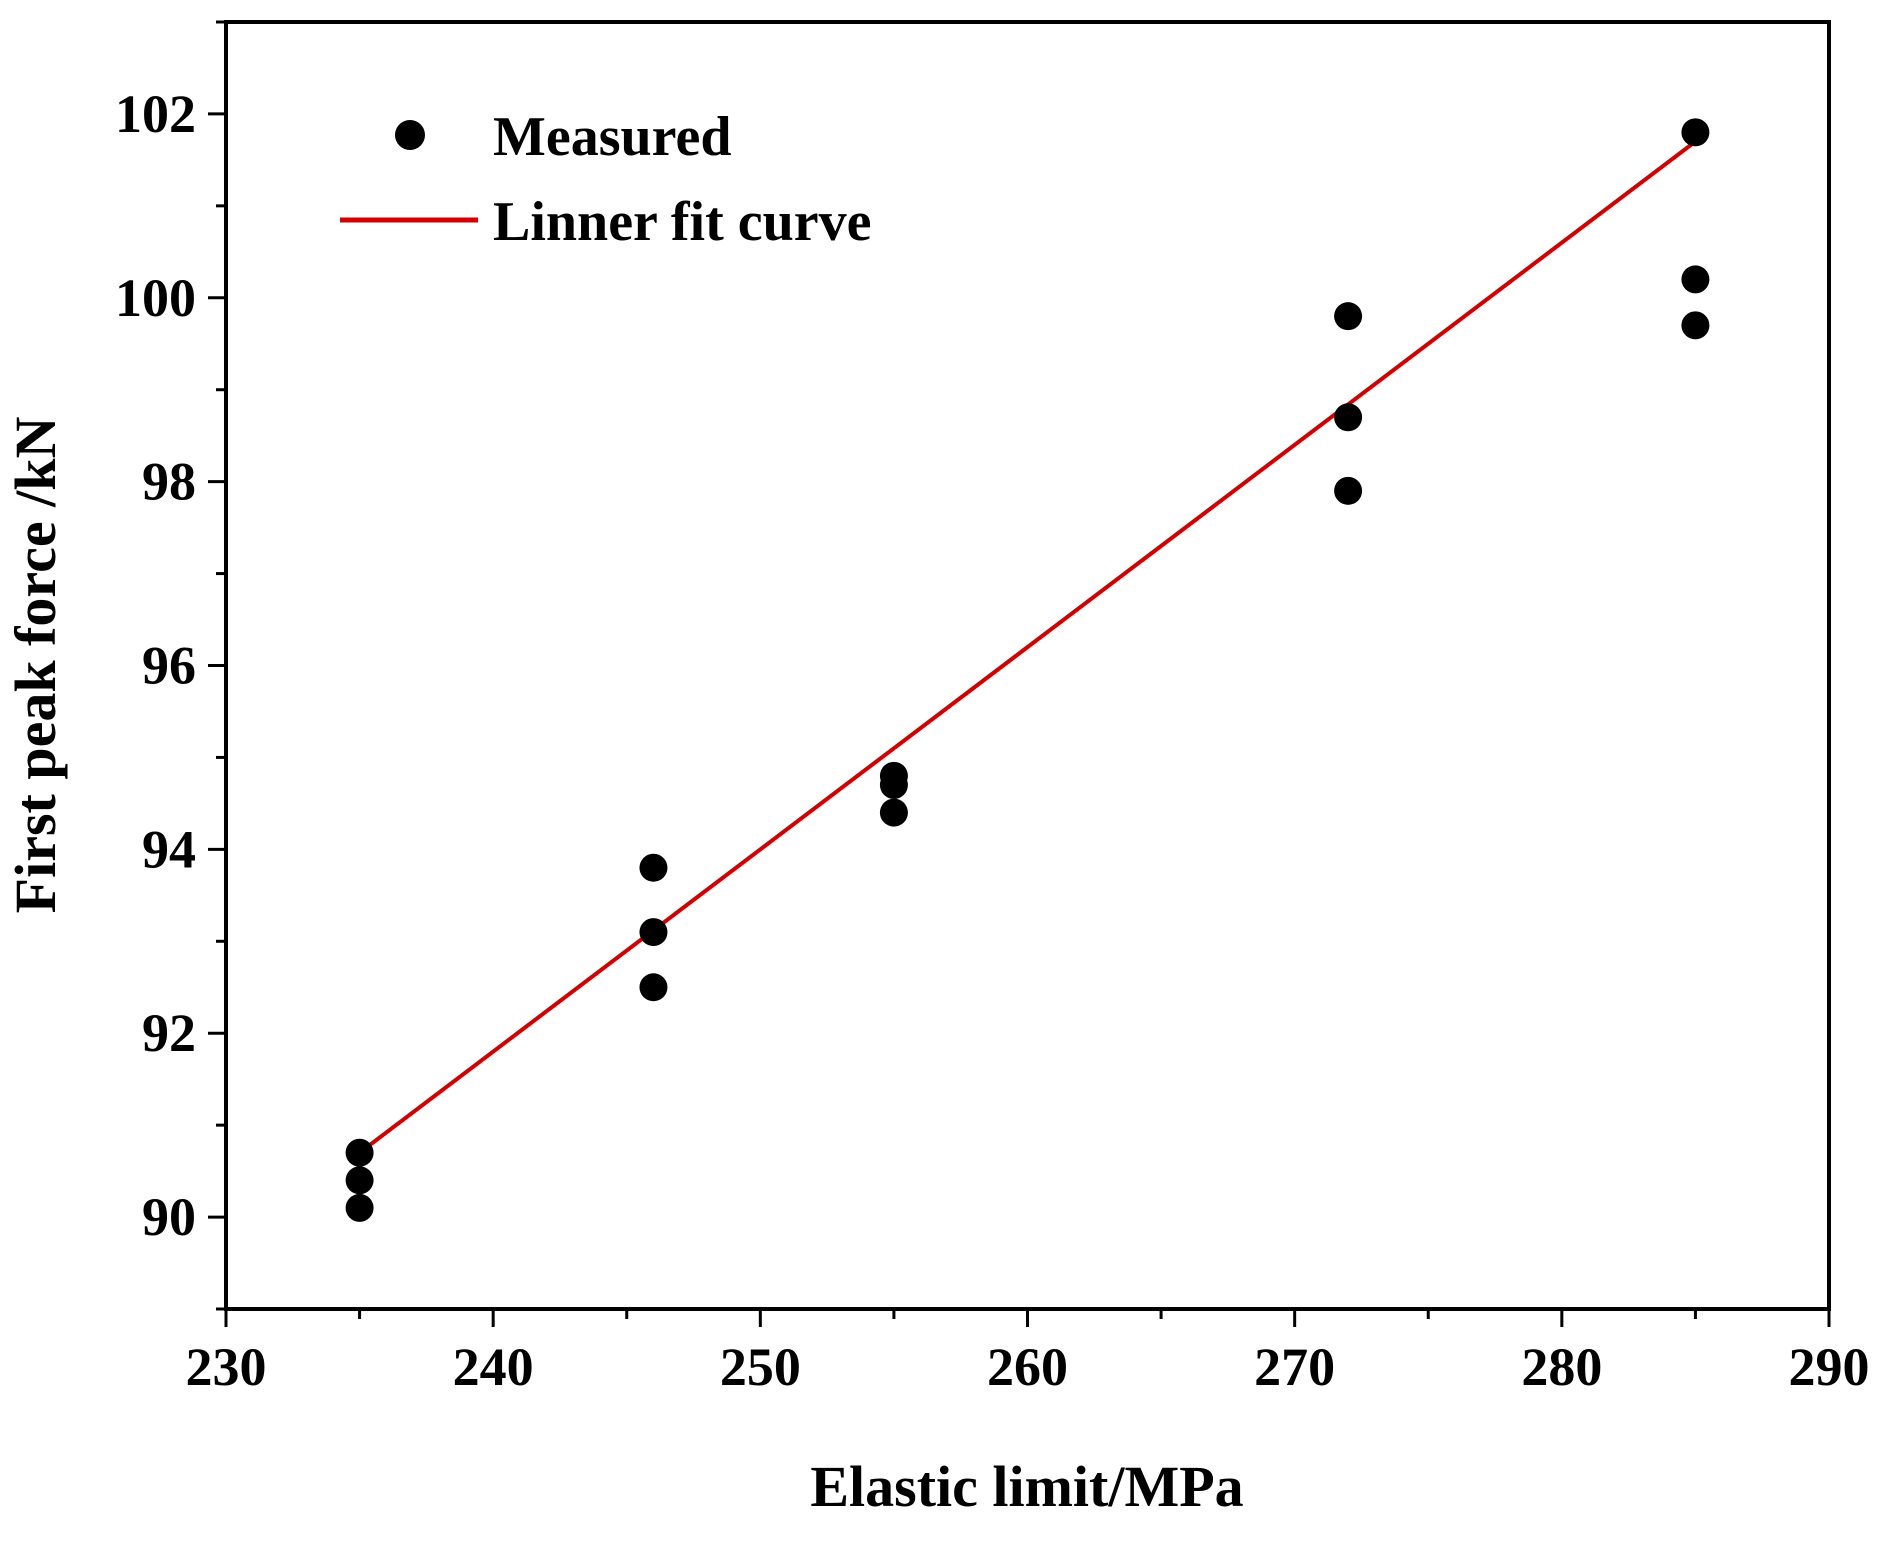 The width and height of the screenshot is (1884, 1541). I want to click on x-tick-label: 290, so click(1829, 1367).